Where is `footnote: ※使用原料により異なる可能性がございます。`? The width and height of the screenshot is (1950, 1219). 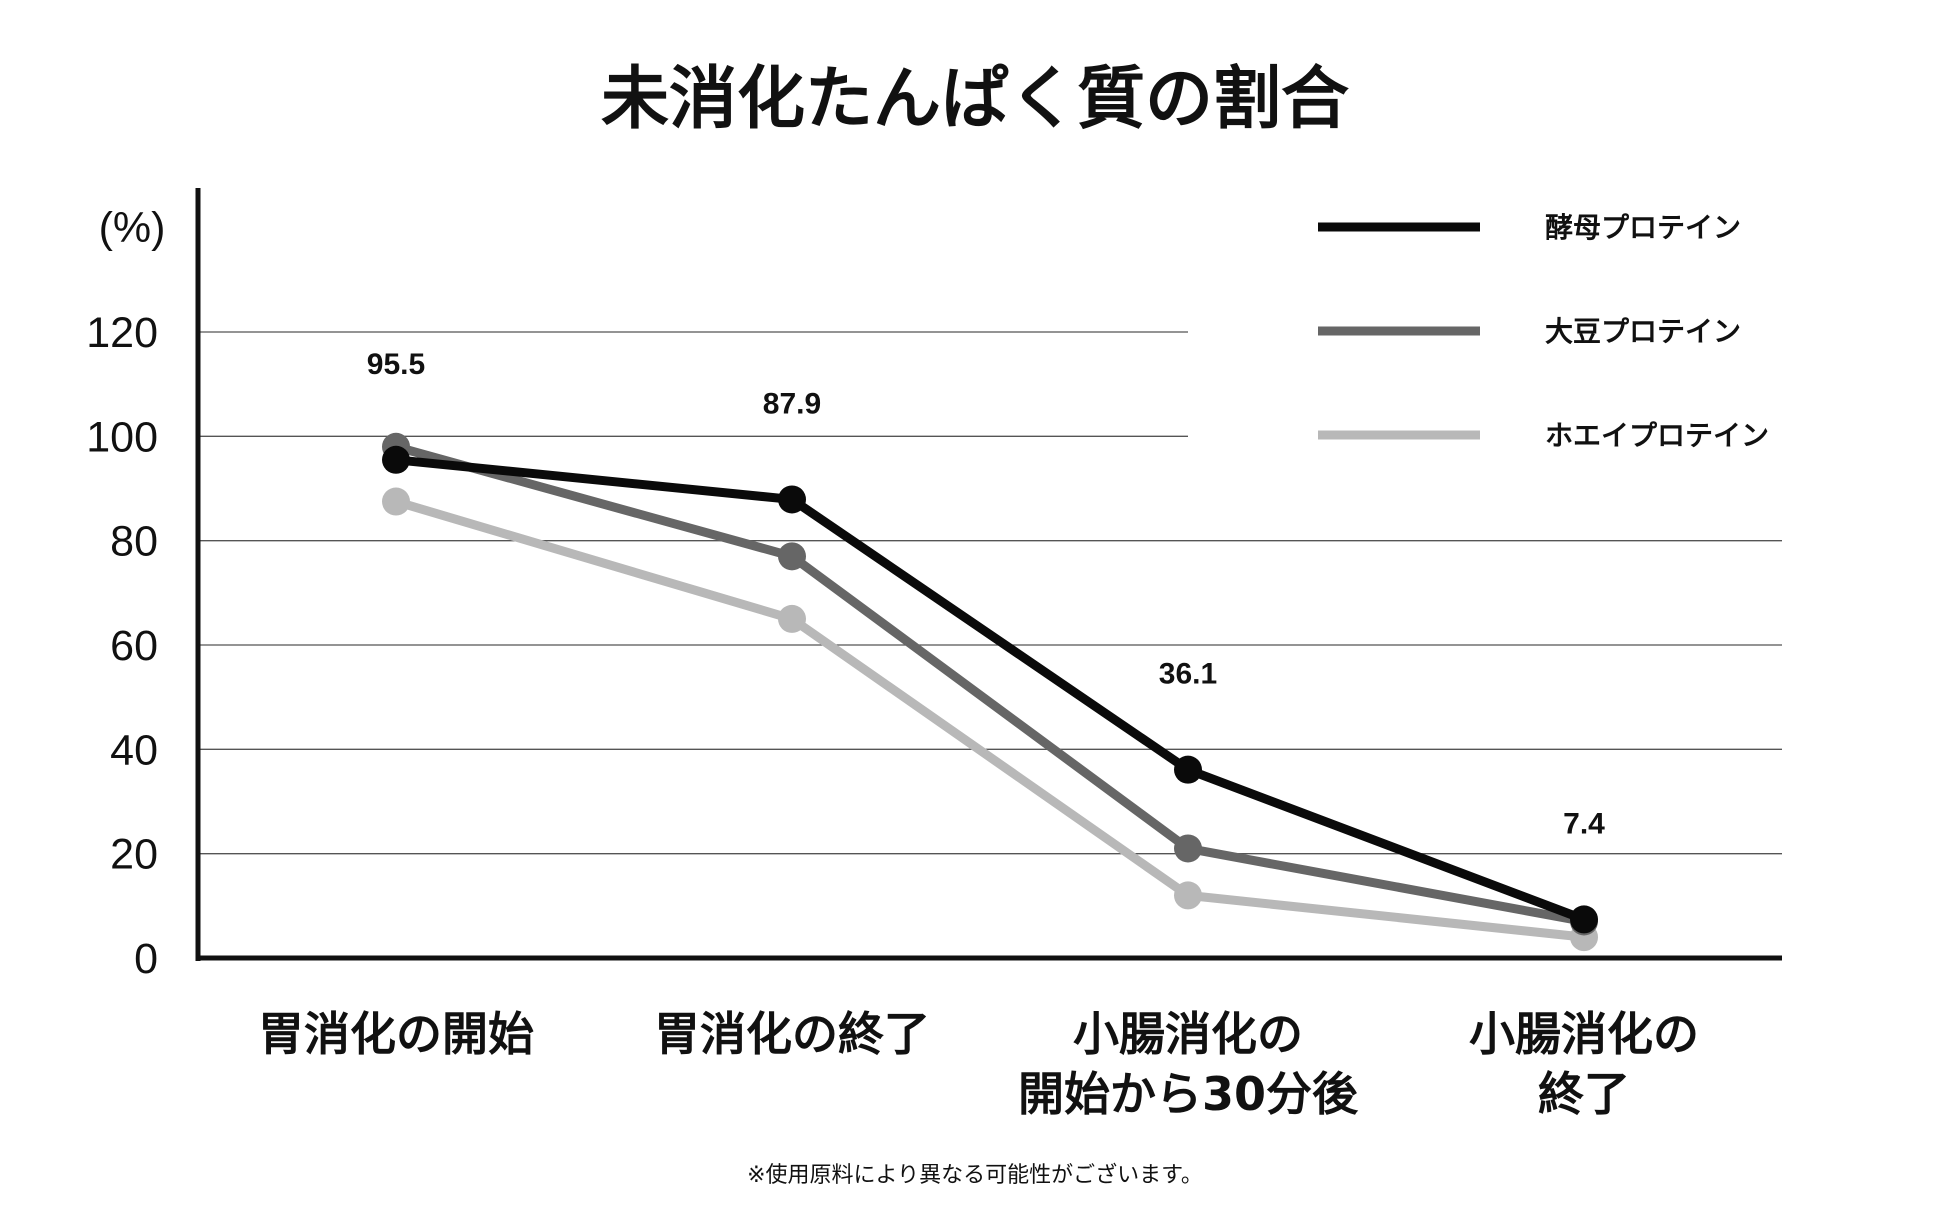
footnote: ※使用原料により異なる可能性がございます。 is located at coordinates (975, 1175).